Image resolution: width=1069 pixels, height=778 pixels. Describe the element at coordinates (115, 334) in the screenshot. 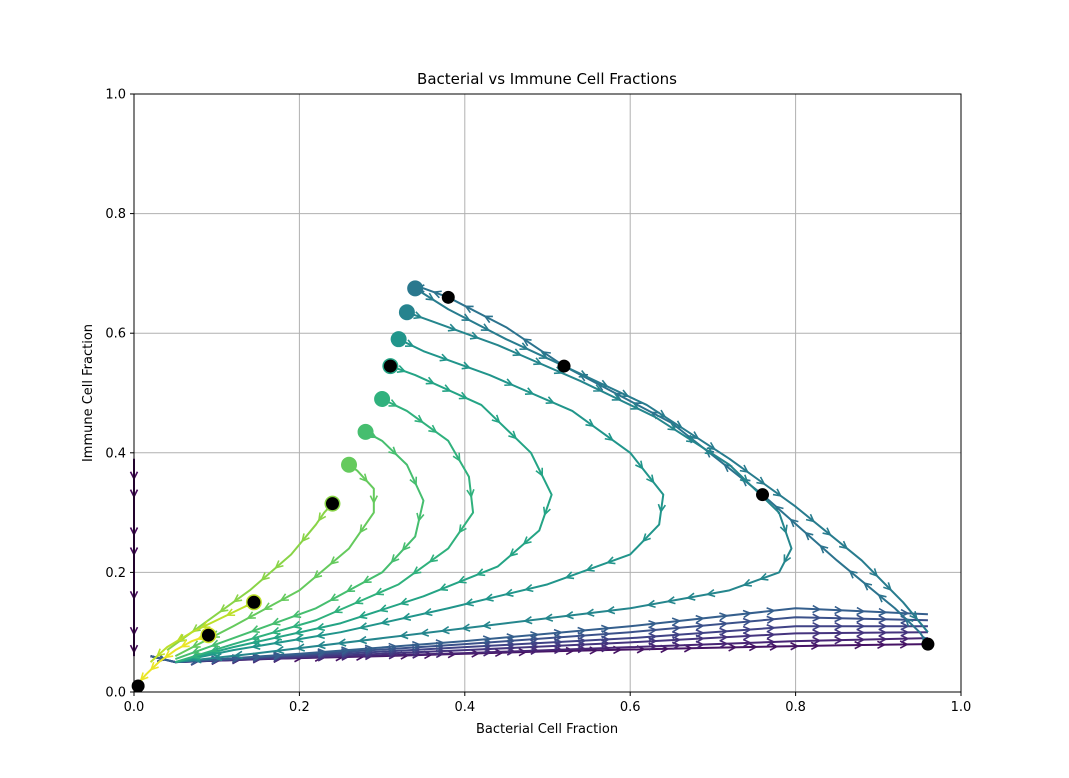

I see `y-tick-label: 0.6` at that location.